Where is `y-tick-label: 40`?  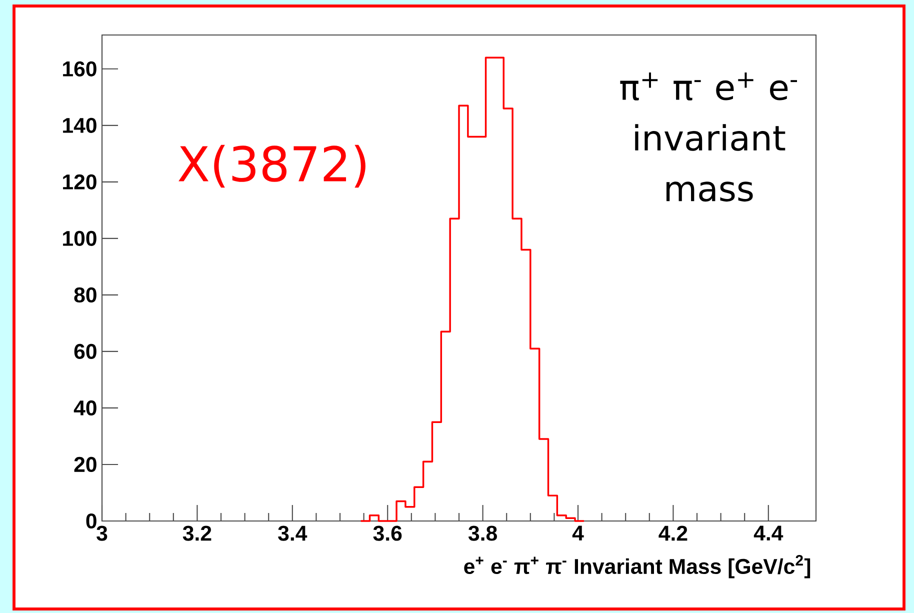 y-tick-label: 40 is located at coordinates (85, 408).